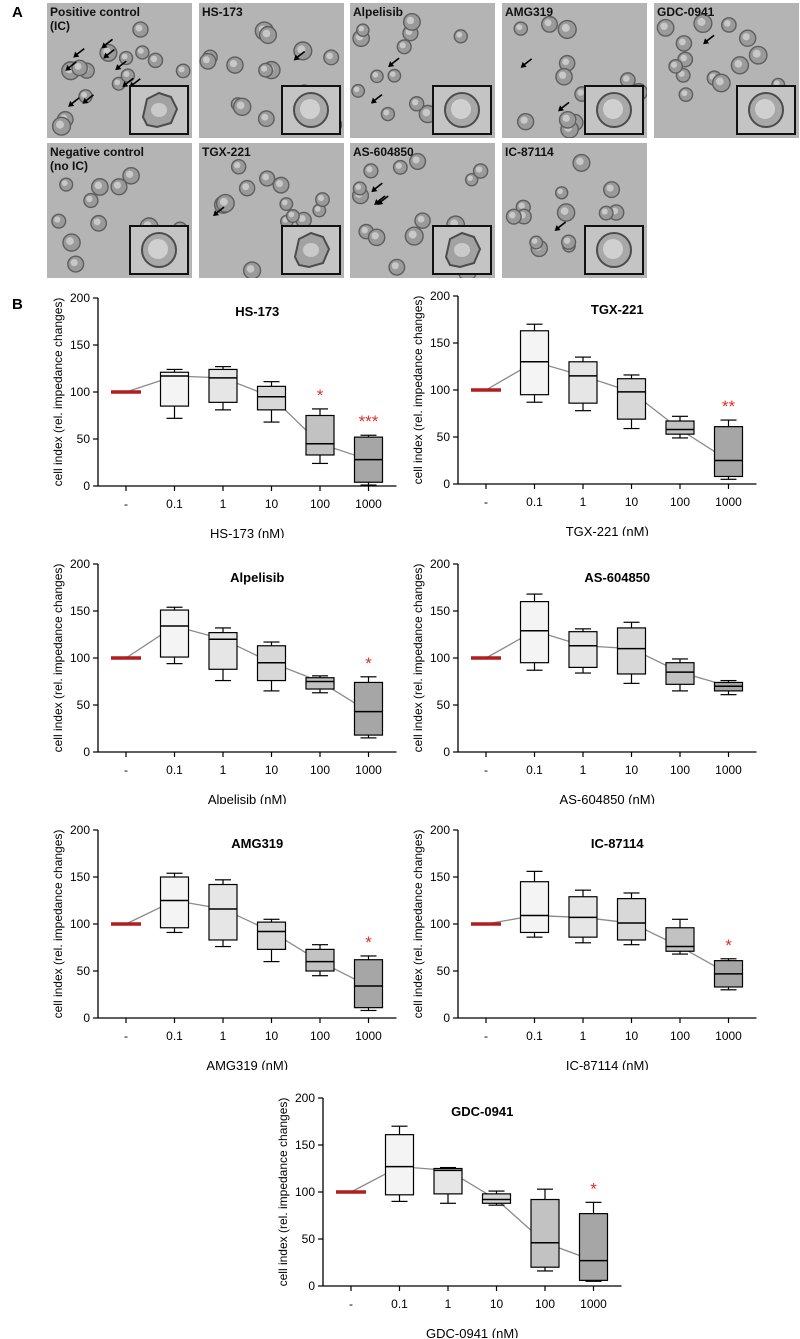  I want to click on x-axis-label: AMG319 (nM), so click(247, 1064).